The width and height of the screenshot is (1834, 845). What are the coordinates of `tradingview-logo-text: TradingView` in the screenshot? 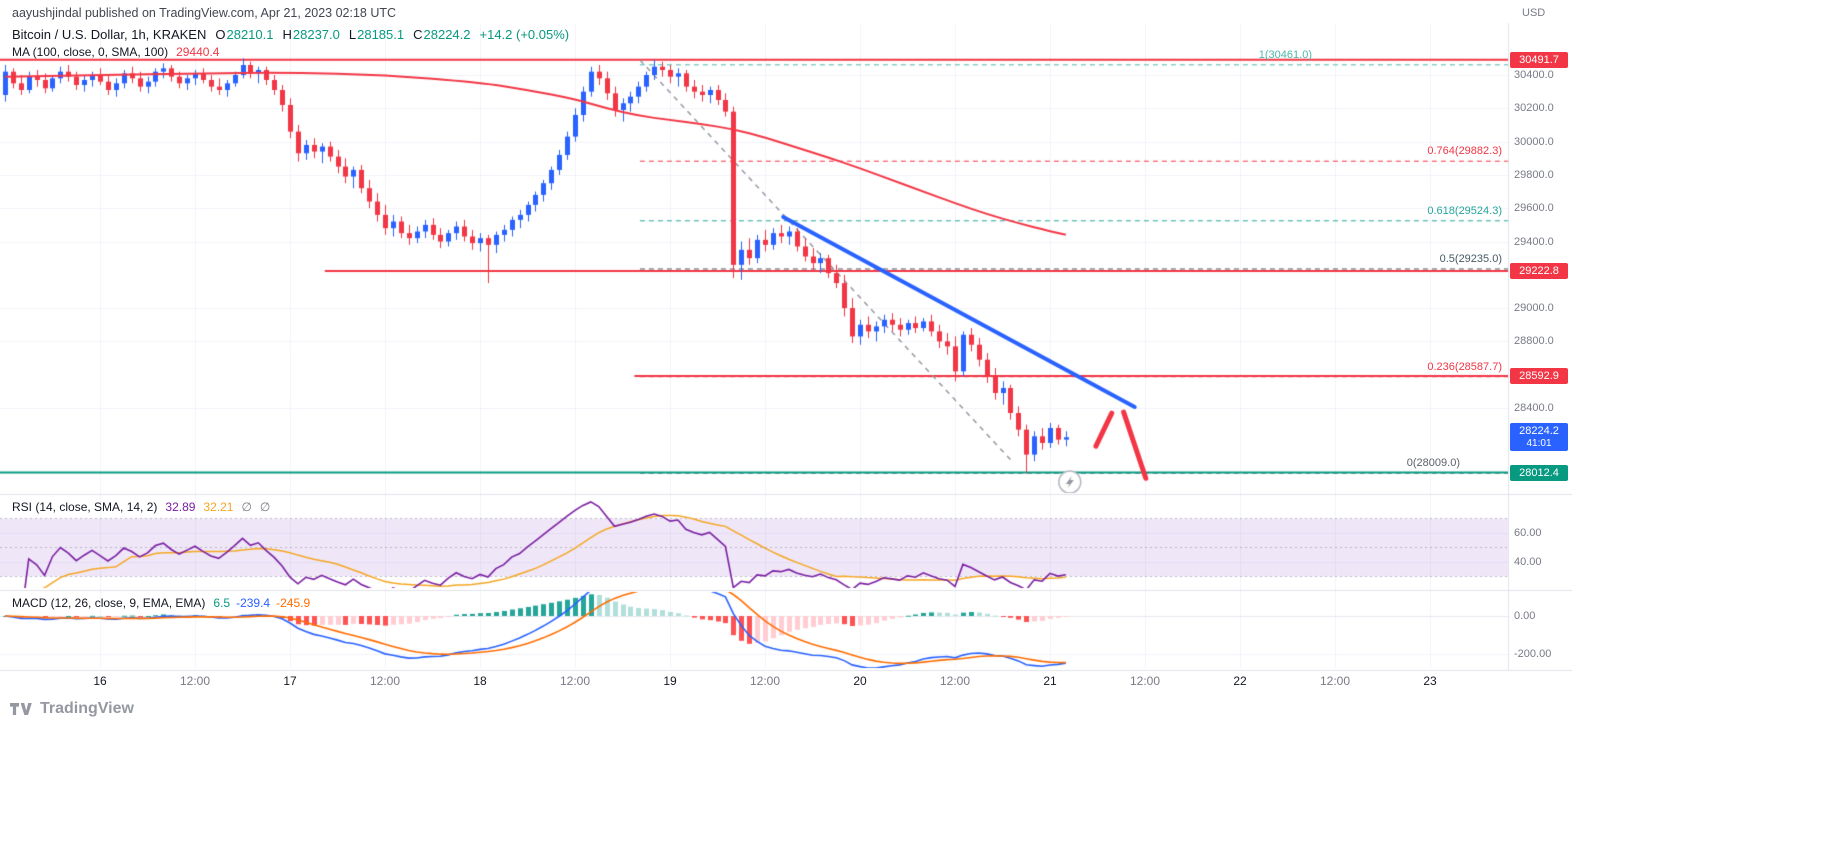 It's located at (87, 708).